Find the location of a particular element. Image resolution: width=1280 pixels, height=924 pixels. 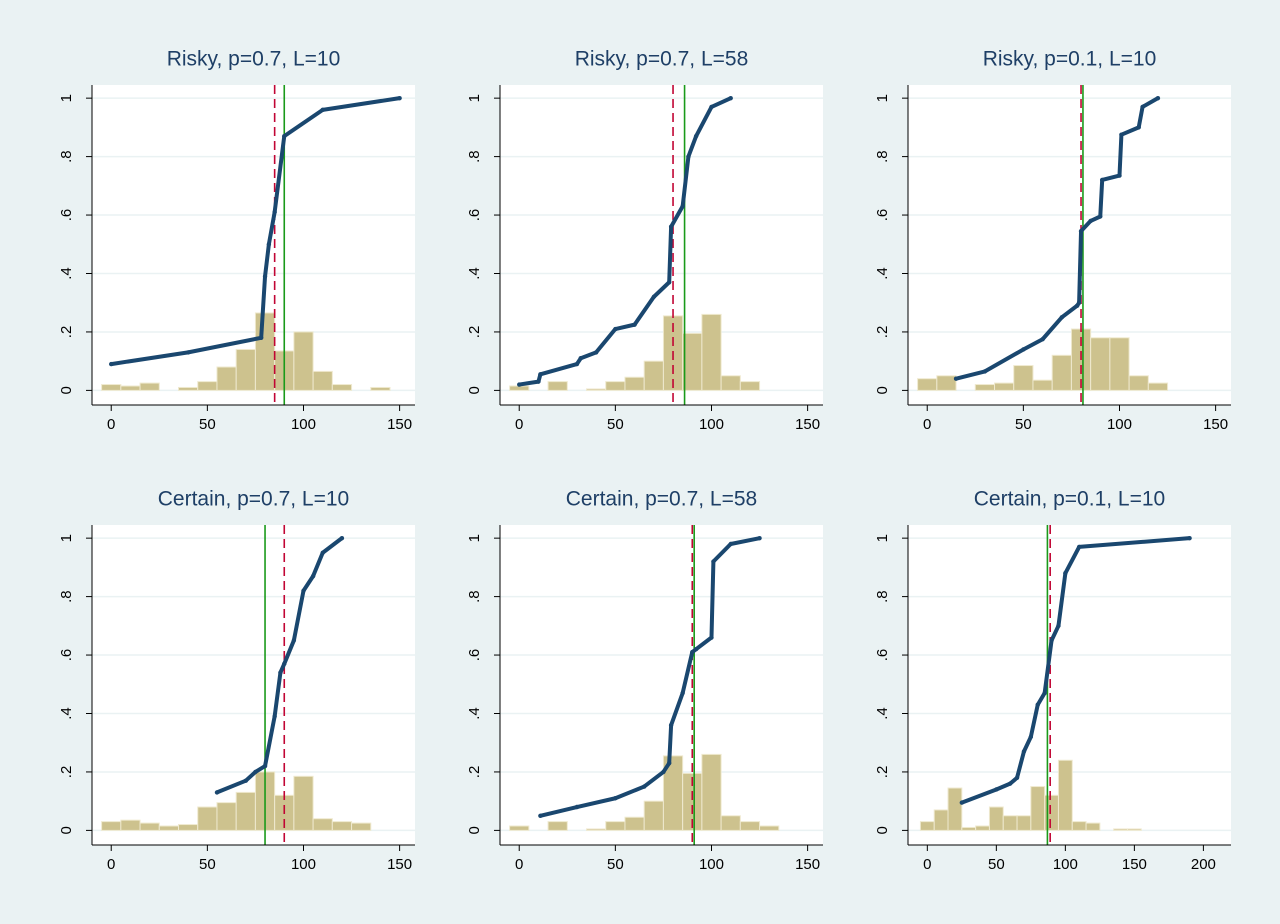

x-tick-label: 200 is located at coordinates (1203, 864).